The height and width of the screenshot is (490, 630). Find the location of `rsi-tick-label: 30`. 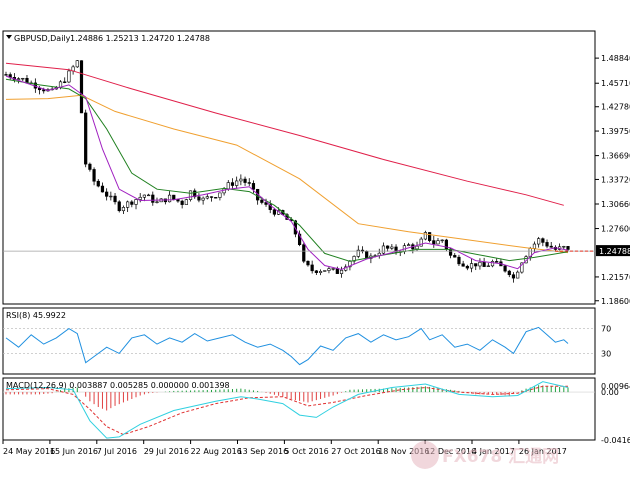

rsi-tick-label: 30 is located at coordinates (606, 353).